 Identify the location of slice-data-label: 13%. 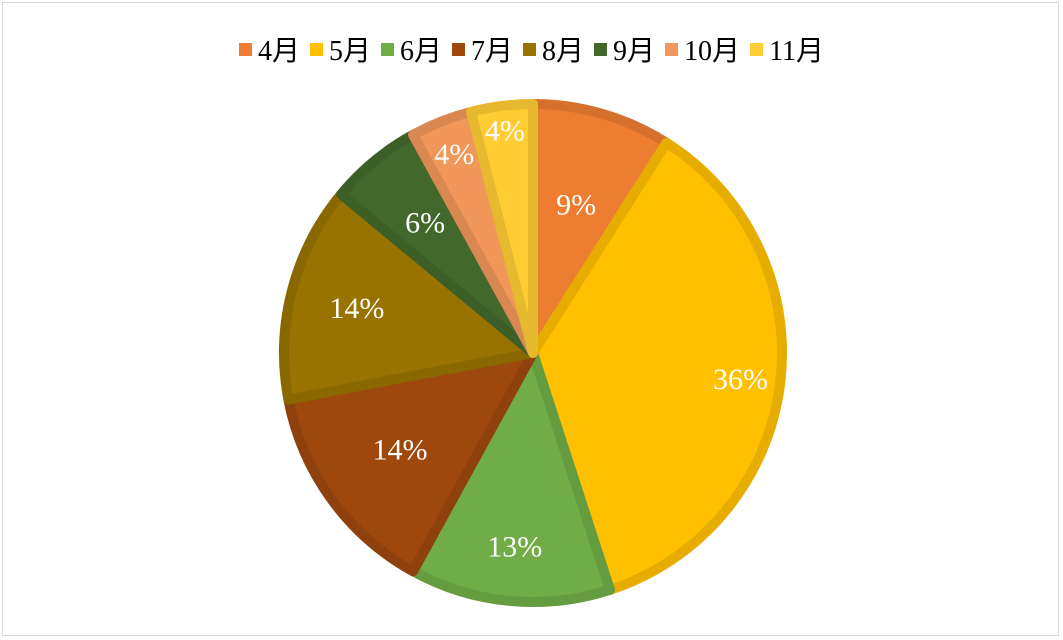
(514, 546).